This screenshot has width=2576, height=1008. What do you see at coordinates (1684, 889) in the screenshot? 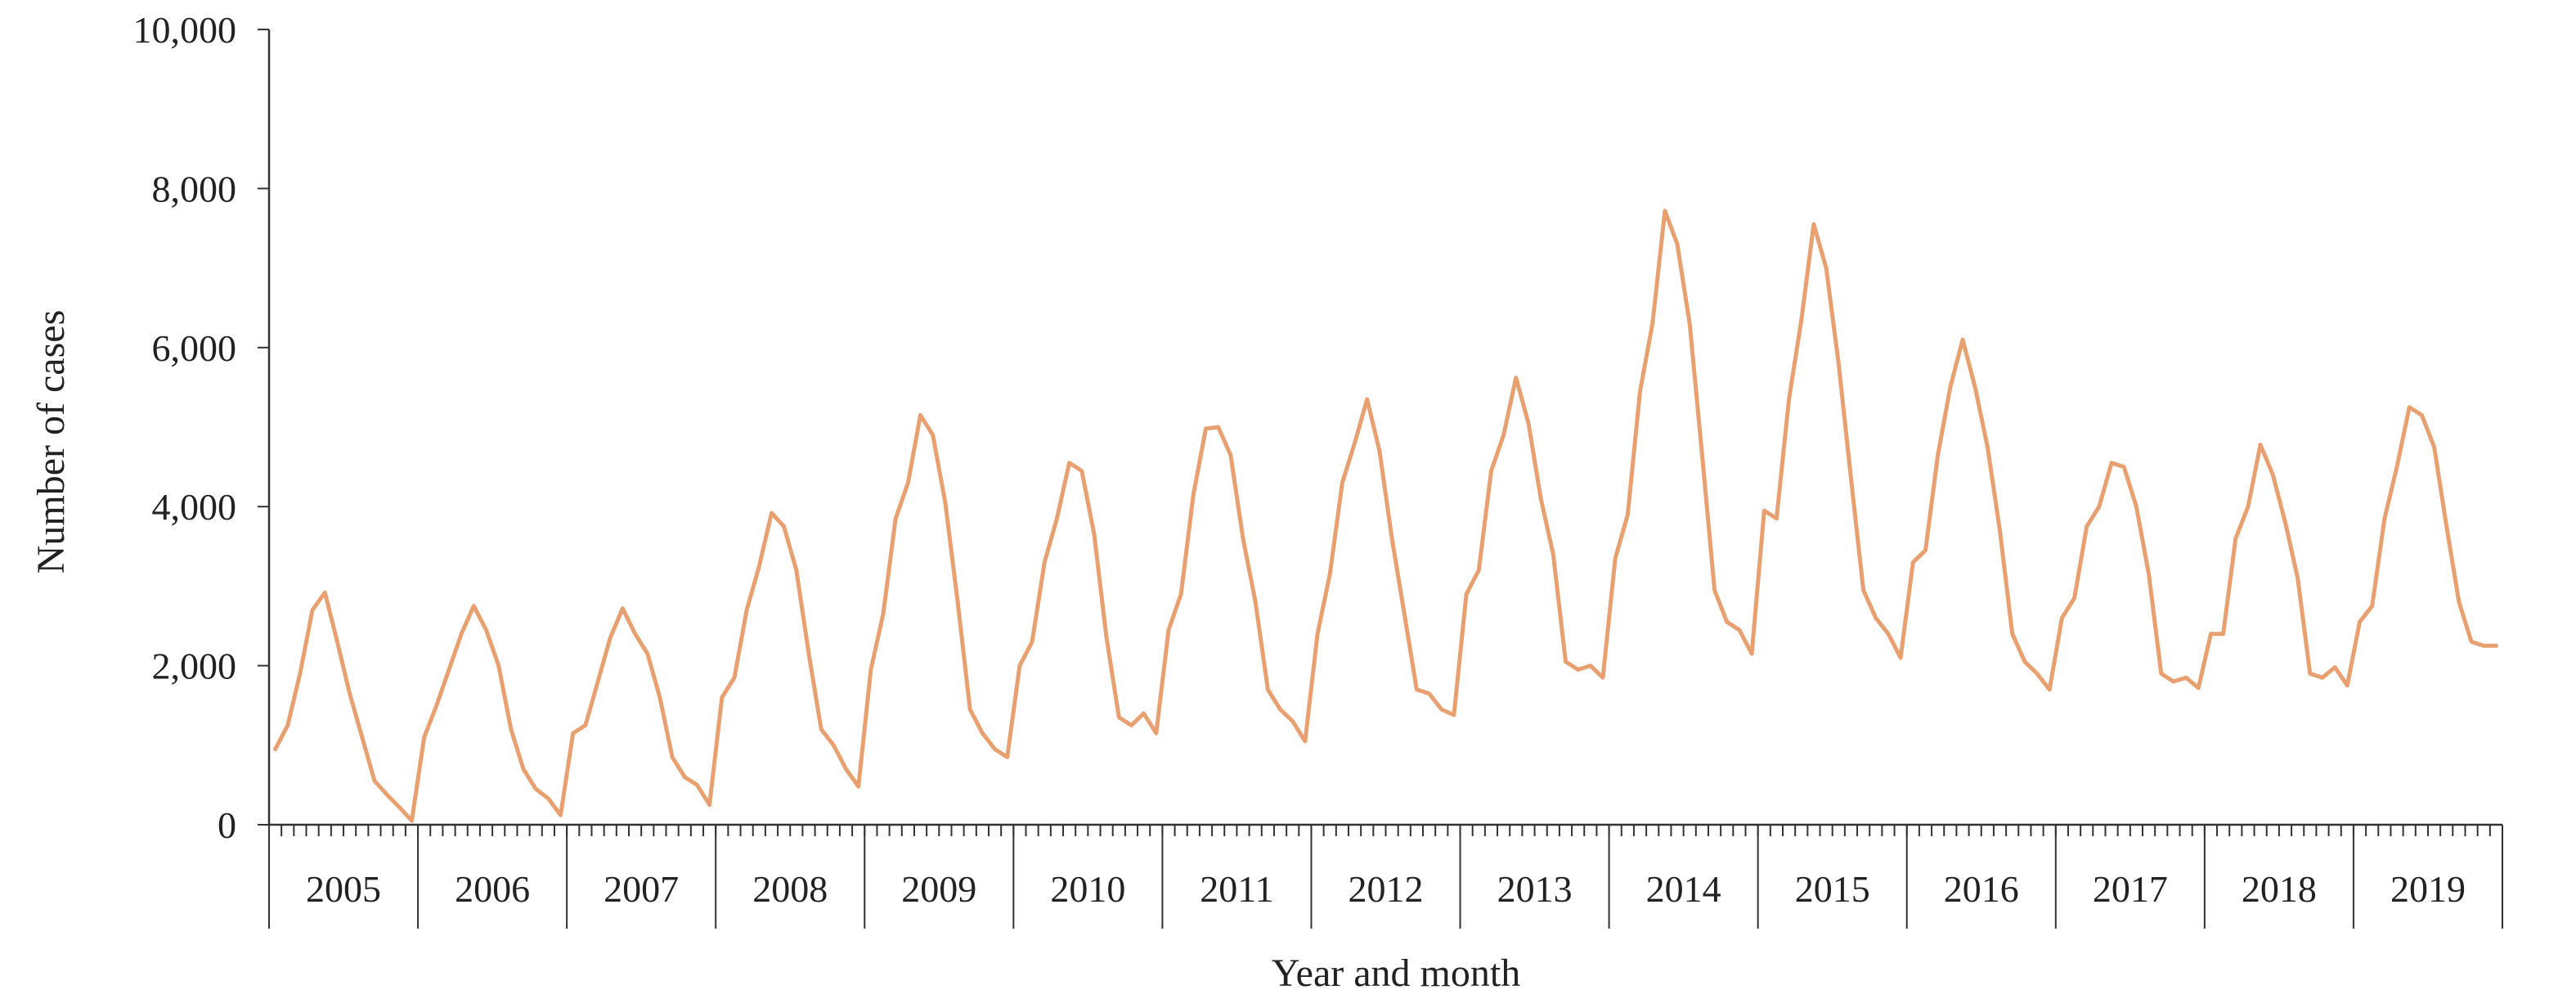
I see `x-year-label: 2014` at bounding box center [1684, 889].